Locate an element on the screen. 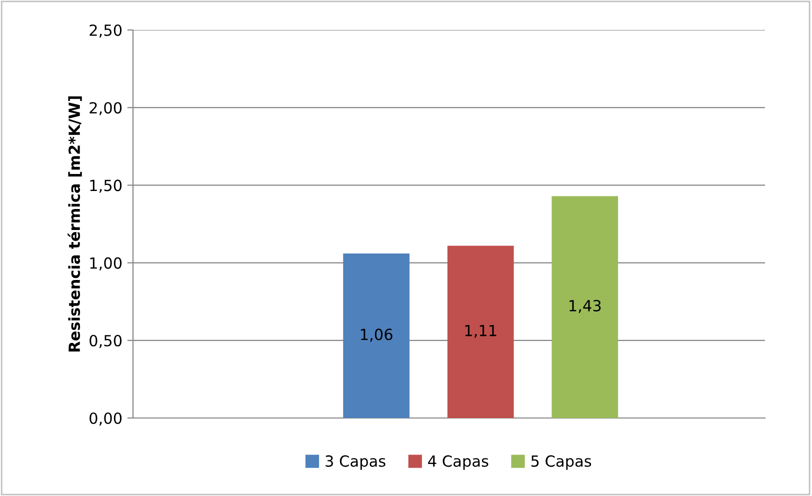  y-tick-label: 1,00 is located at coordinates (106, 263).